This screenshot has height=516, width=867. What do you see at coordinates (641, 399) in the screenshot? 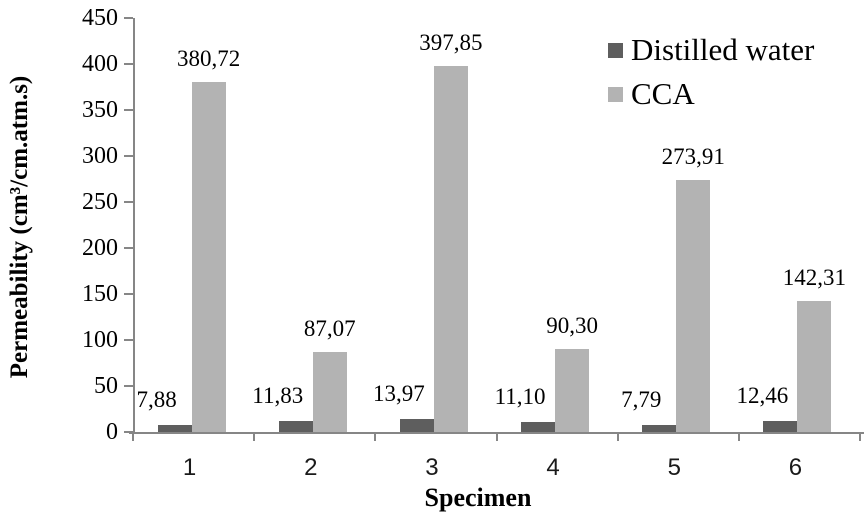
I see `data-label: 7,79` at bounding box center [641, 399].